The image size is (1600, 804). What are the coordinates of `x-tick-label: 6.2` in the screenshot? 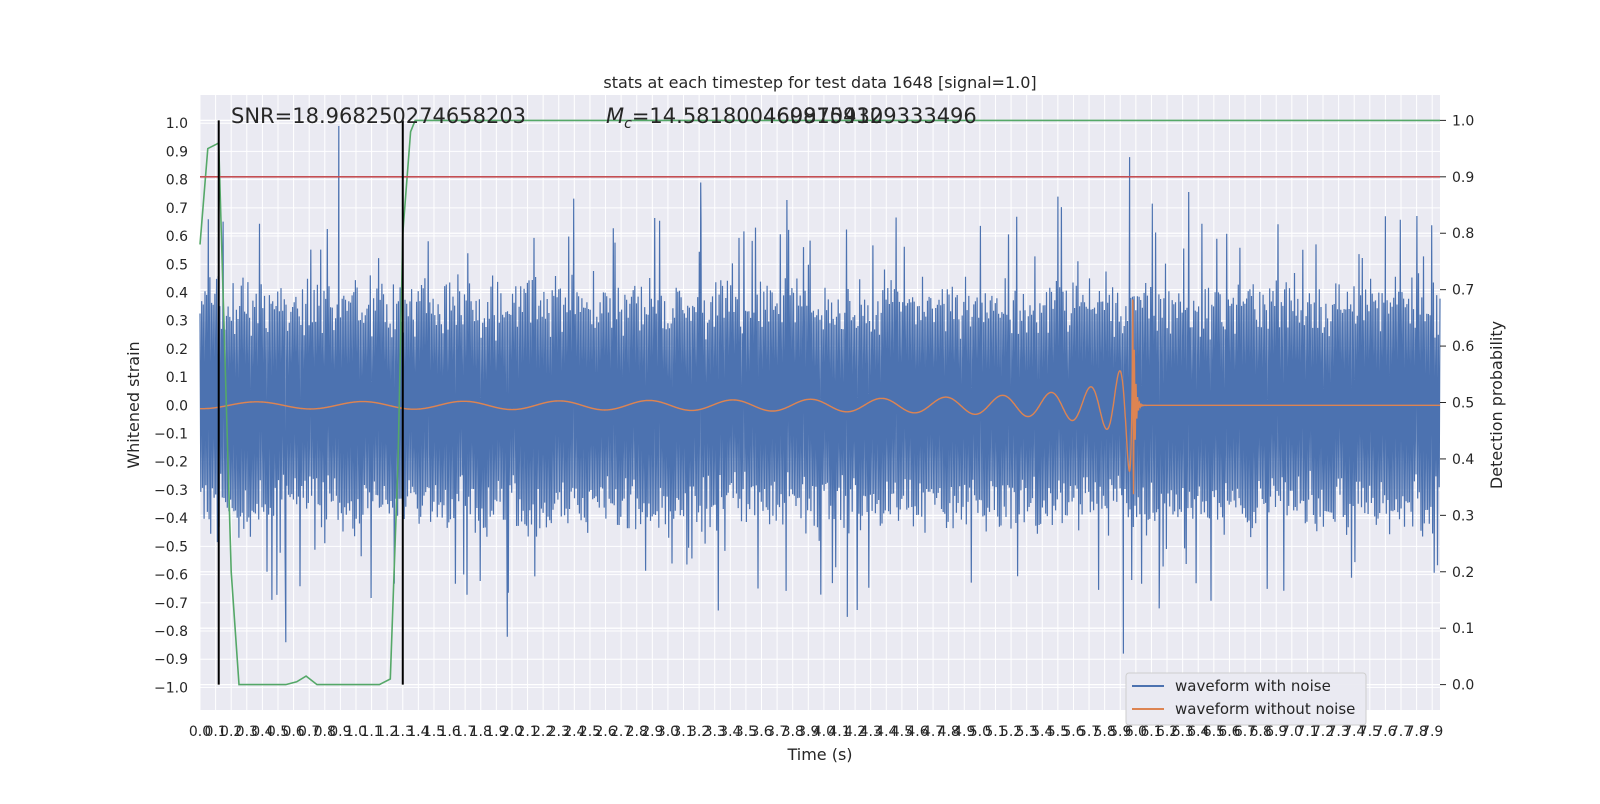 It's located at (1167, 732).